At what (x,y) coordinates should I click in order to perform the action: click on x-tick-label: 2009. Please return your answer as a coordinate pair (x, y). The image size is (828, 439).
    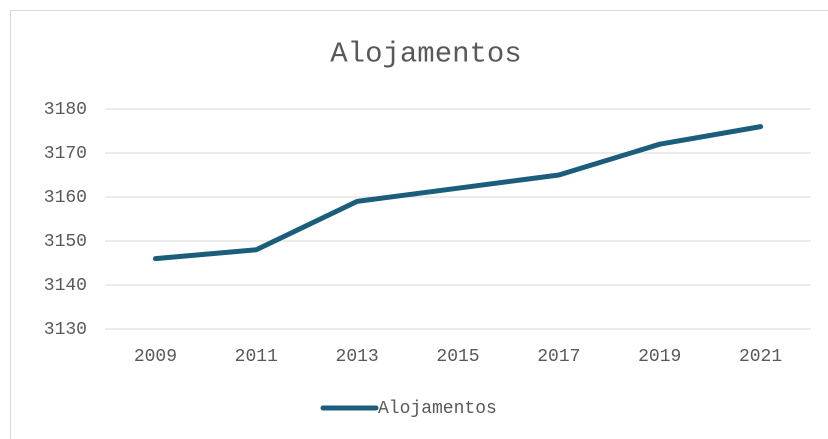
    Looking at the image, I should click on (155, 357).